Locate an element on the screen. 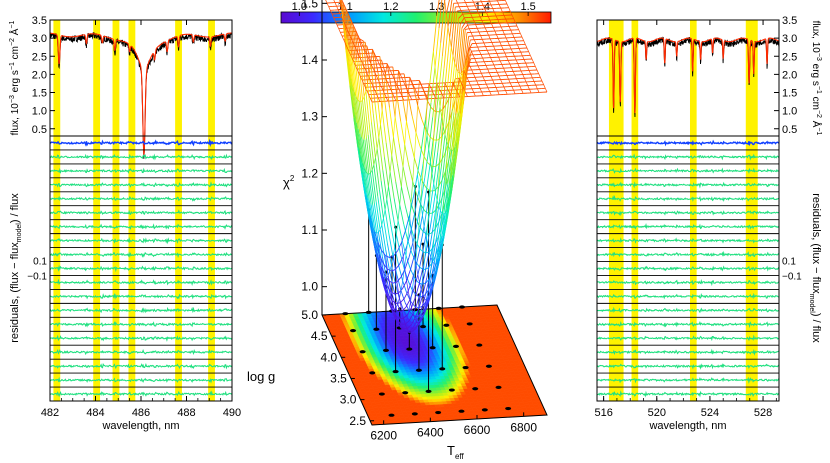 This screenshot has width=830, height=463. plane-axes: 6200 6400 6600 6800 2.5 3.0 3.5 4.0 4.5 5.0 is located at coordinates (419, 375).